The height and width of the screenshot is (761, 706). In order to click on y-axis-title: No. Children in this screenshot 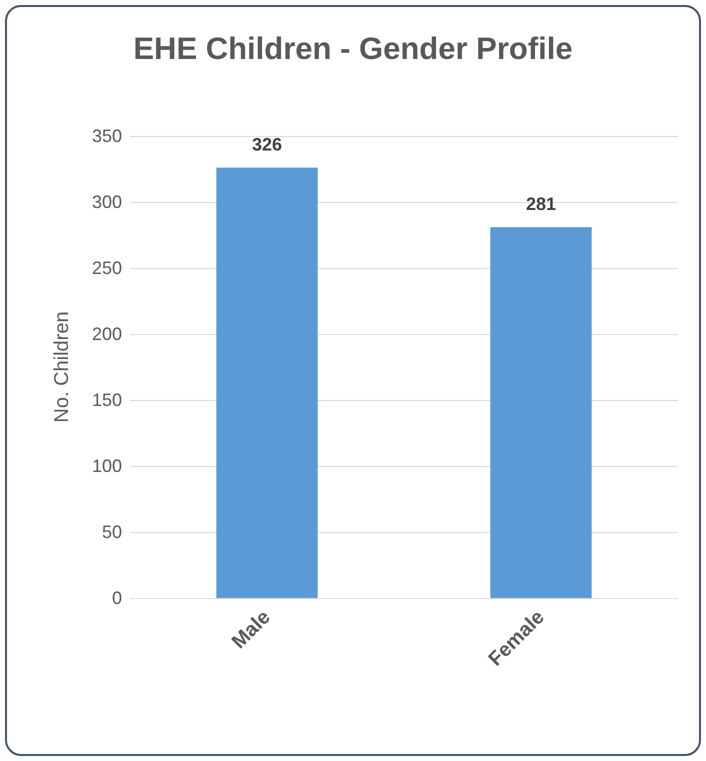, I will do `click(62, 367)`.